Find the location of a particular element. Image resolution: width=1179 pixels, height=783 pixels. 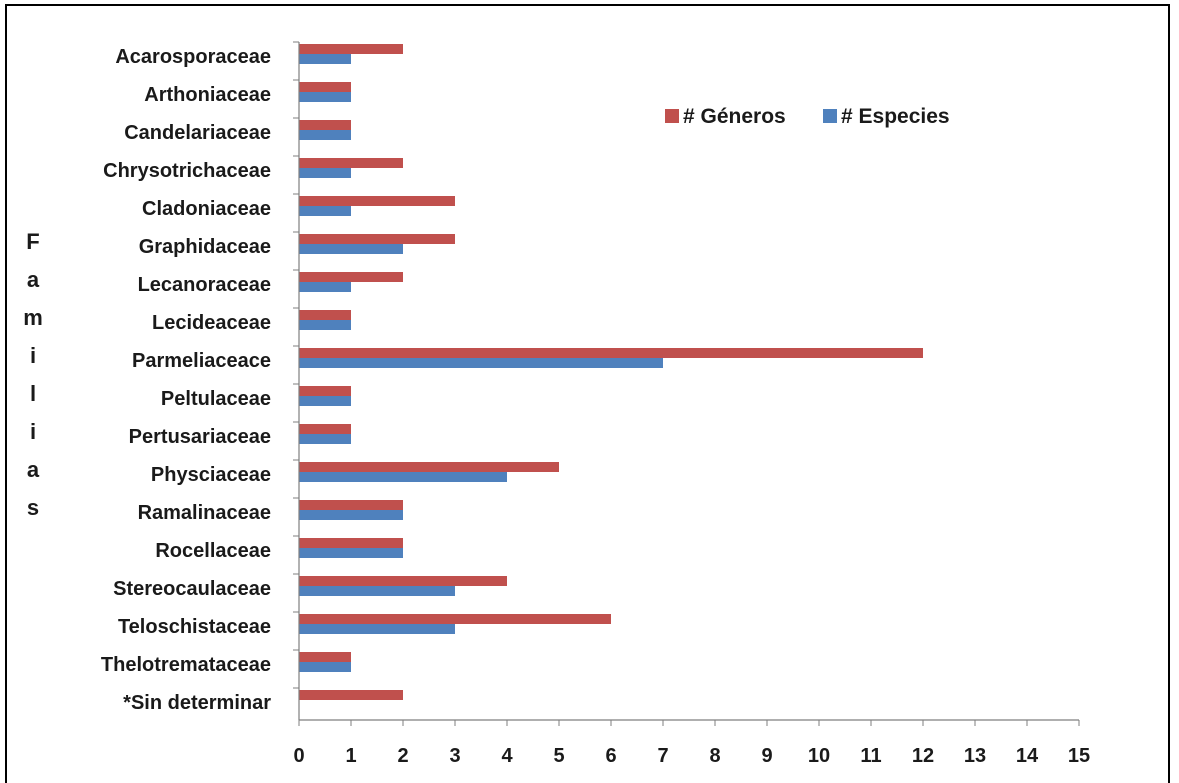

x-tick-label: 7 is located at coordinates (662, 756).